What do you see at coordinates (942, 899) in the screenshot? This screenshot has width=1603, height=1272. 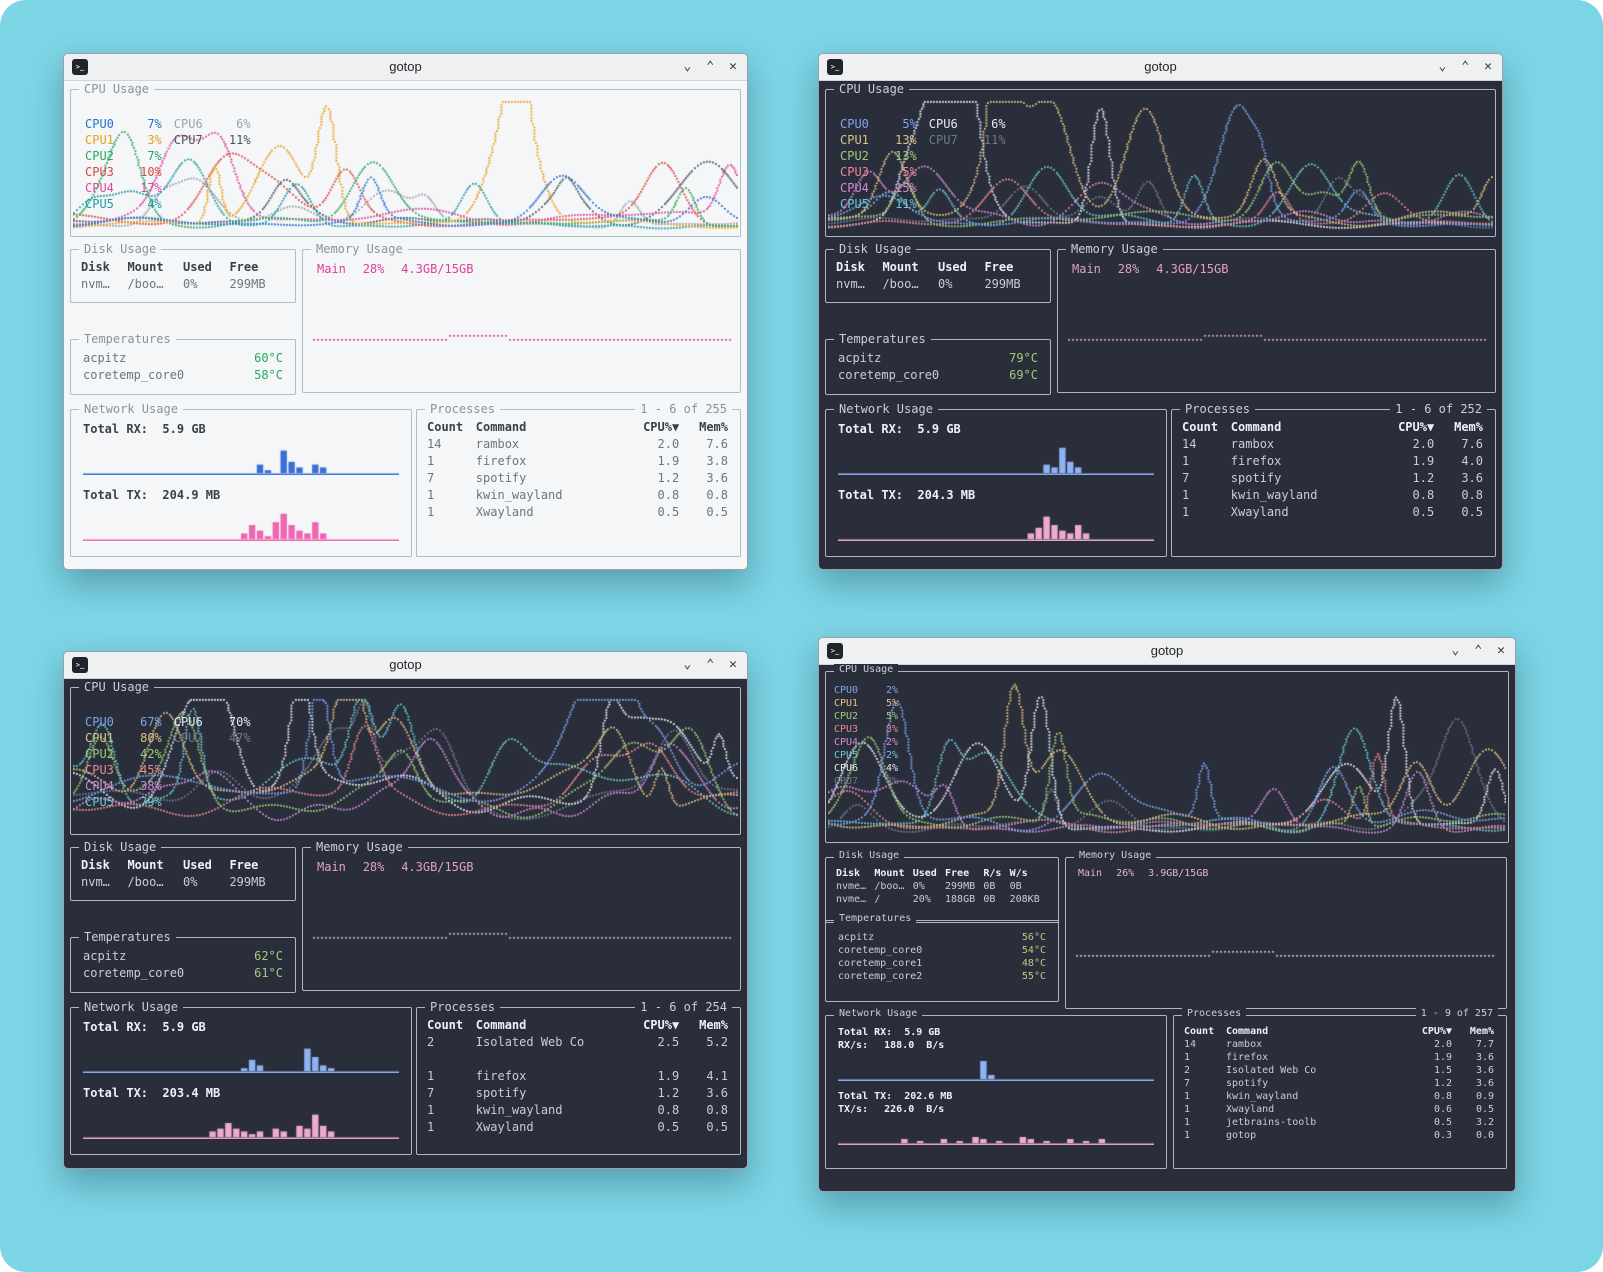 I see `disk-row: nvme… / 20% 188GB 0B 208KB` at bounding box center [942, 899].